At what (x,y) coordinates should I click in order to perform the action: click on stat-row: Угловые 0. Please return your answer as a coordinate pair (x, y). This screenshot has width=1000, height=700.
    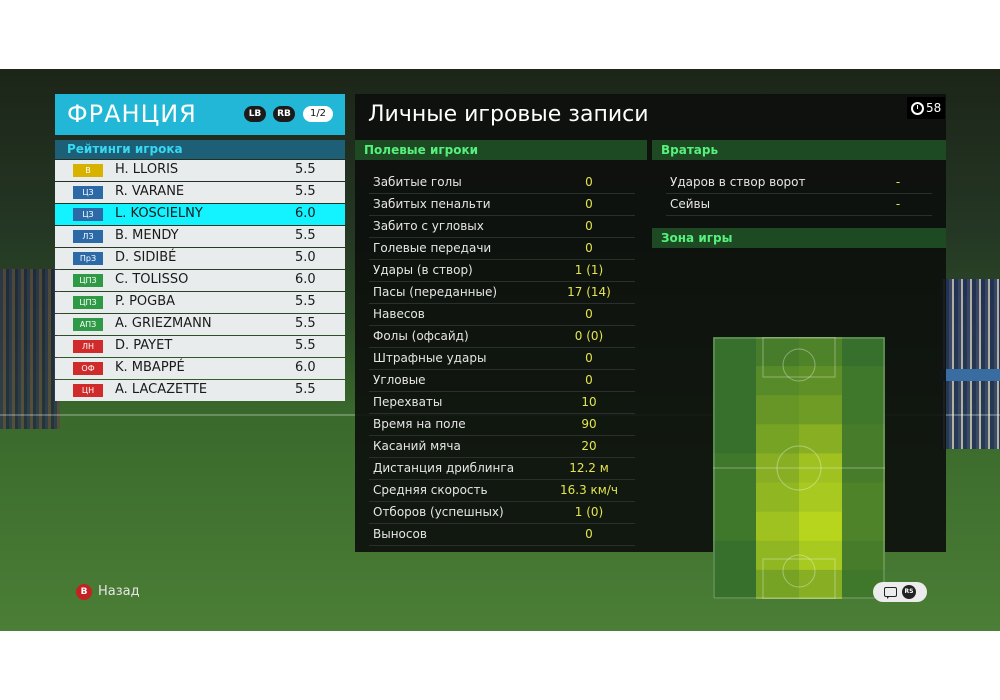
    Looking at the image, I should click on (502, 381).